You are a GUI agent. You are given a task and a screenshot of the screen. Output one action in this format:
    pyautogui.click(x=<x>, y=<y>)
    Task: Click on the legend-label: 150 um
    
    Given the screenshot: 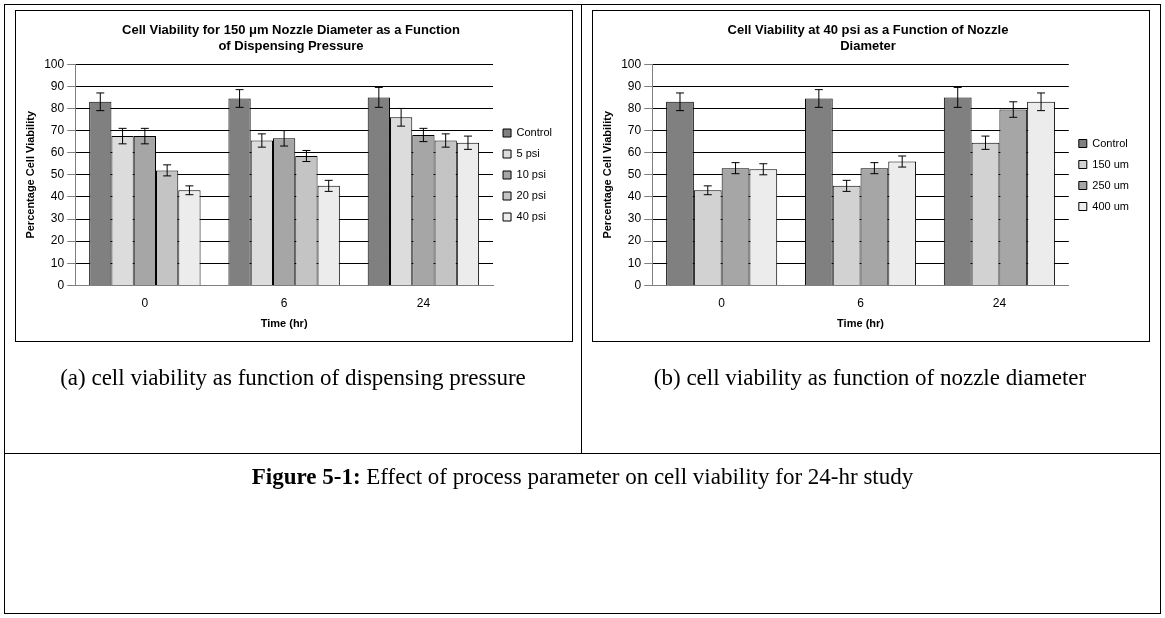 What is the action you would take?
    pyautogui.click(x=1111, y=163)
    